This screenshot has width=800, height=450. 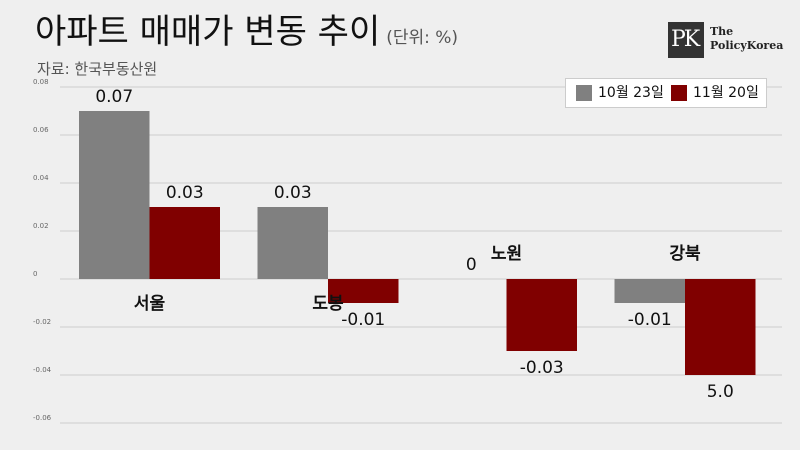 What do you see at coordinates (114, 97) in the screenshot?
I see `data-label: 0.07` at bounding box center [114, 97].